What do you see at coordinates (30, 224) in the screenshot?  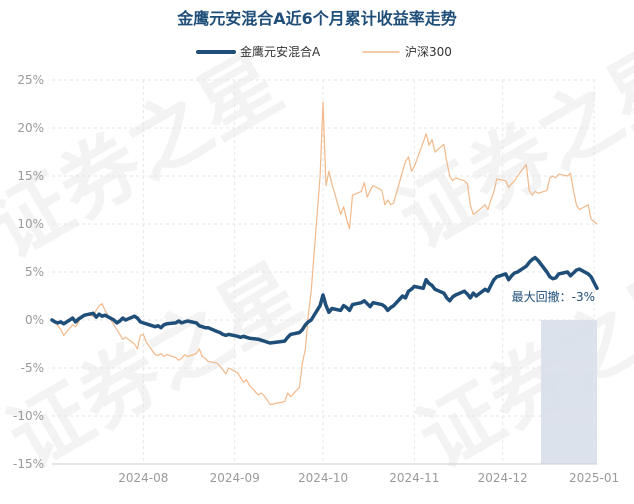 I see `y-tick-label: 10%` at bounding box center [30, 224].